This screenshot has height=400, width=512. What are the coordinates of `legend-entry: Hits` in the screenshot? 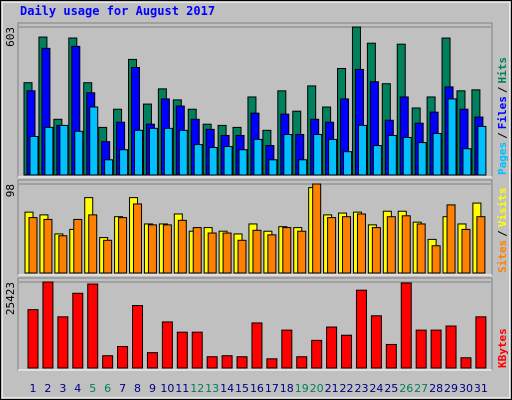 It's located at (502, 70).